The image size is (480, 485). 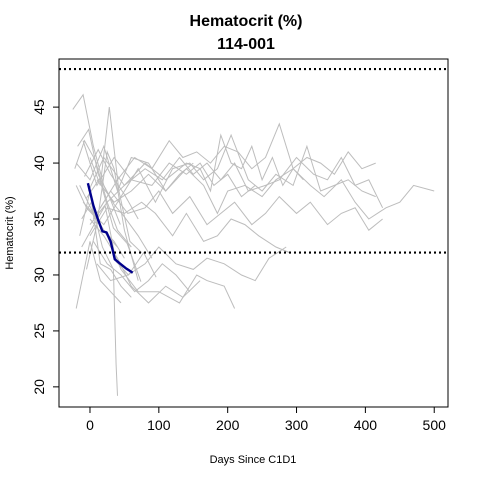 What do you see at coordinates (90, 425) in the screenshot?
I see `x-tick-label-0: 0` at bounding box center [90, 425].